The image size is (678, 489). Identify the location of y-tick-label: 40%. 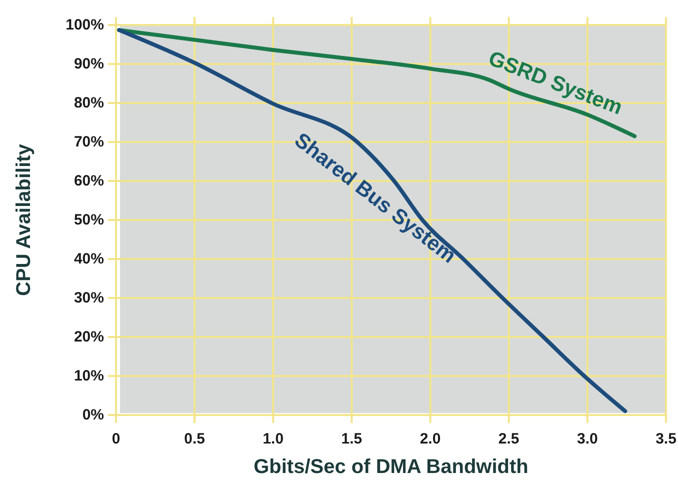
(89, 259).